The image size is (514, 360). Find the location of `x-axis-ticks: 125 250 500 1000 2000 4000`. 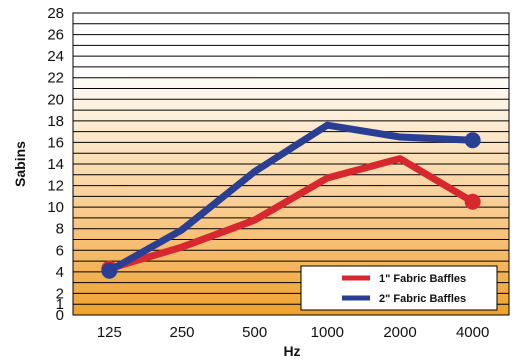

x-axis-ticks: 125 250 500 1000 2000 4000 is located at coordinates (293, 332).